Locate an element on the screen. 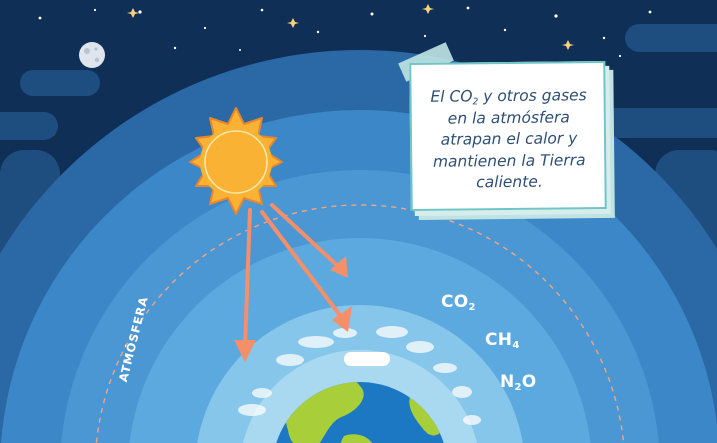 The width and height of the screenshot is (717, 443). note-line-4: mantienen la Tierra is located at coordinates (509, 160).